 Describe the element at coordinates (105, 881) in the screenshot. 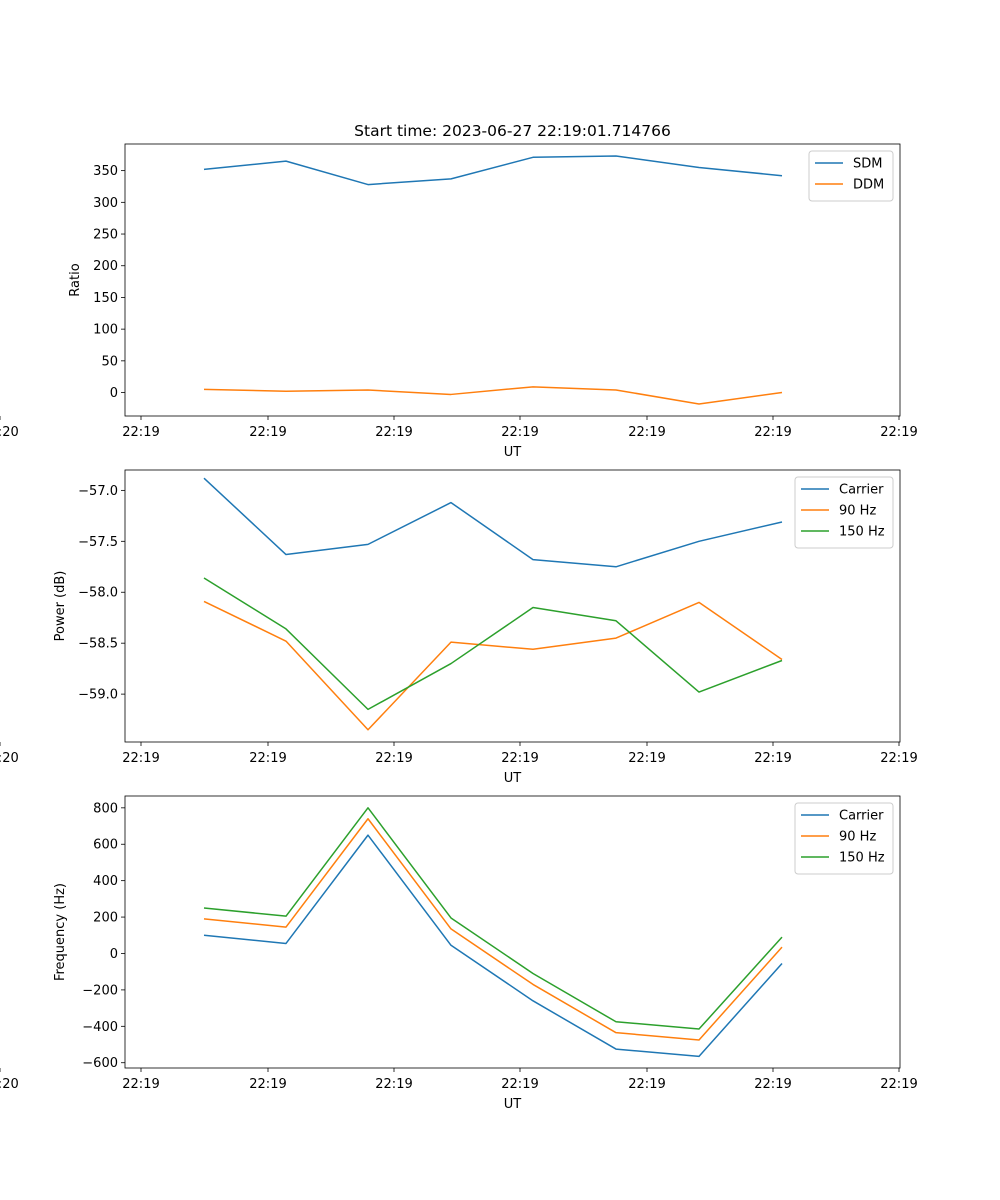

I see `y-tick-label: 400` at that location.